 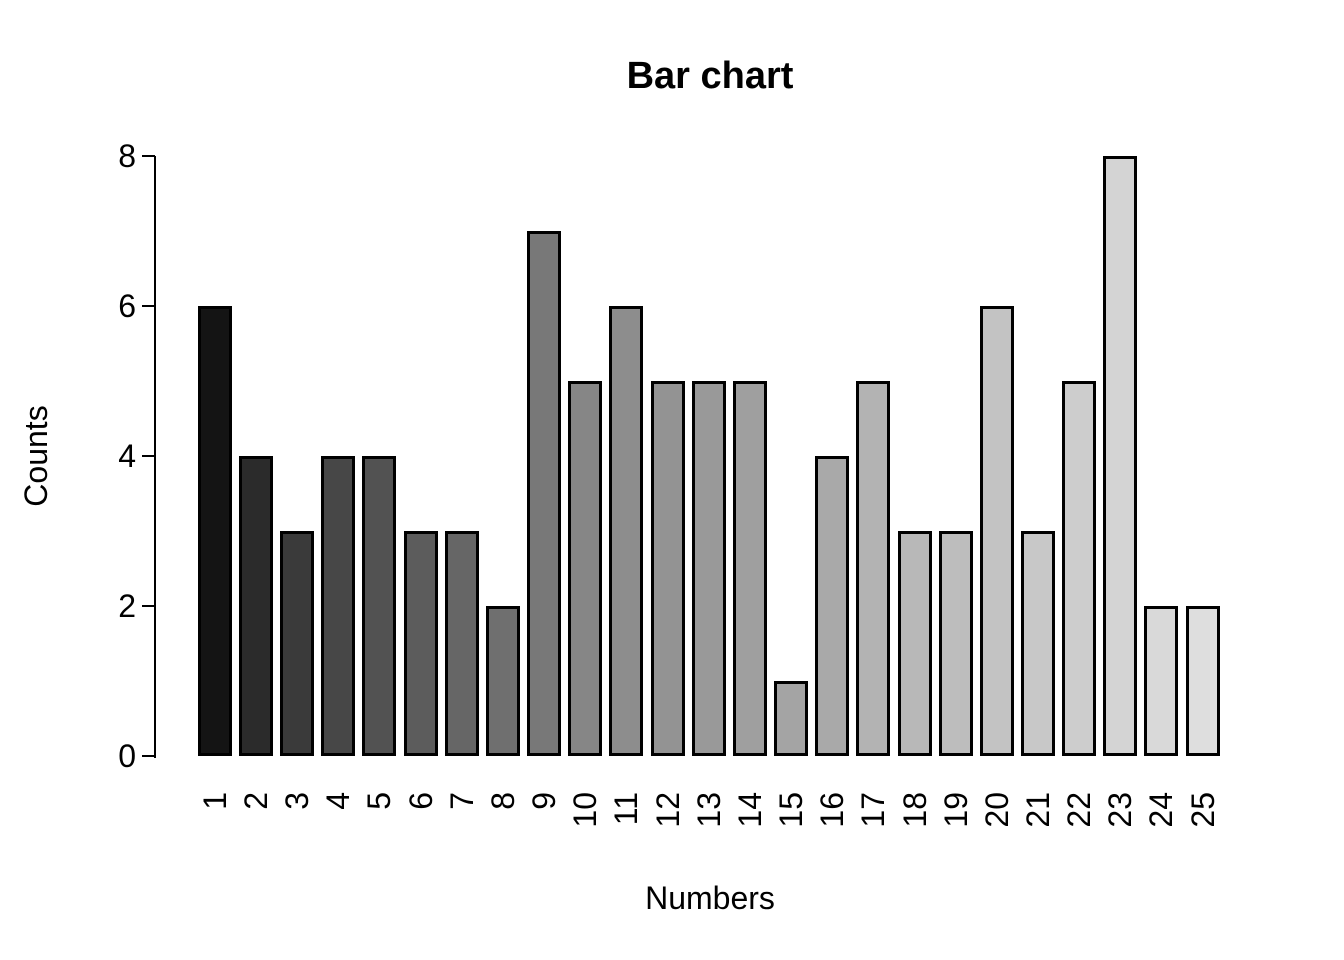 What do you see at coordinates (127, 306) in the screenshot?
I see `y-tick-label: 6` at bounding box center [127, 306].